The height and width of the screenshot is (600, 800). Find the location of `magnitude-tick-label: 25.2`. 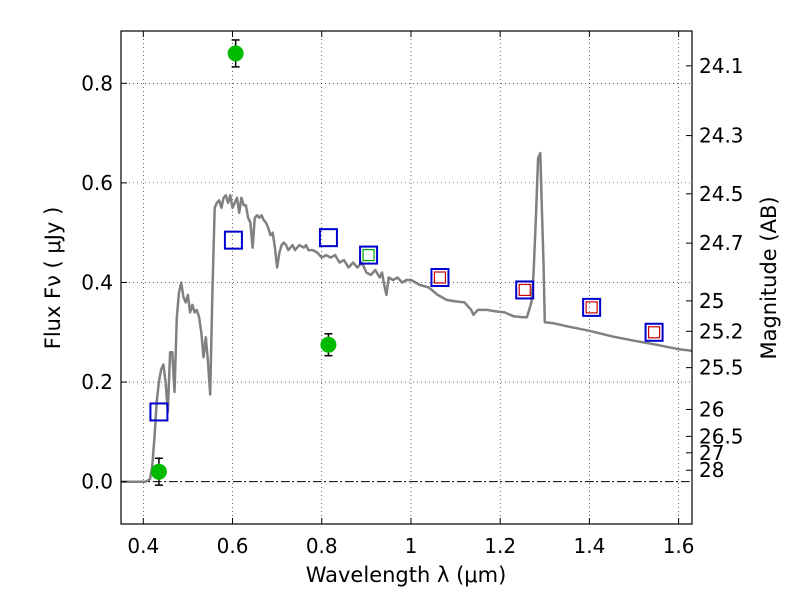

magnitude-tick-label: 25.2 is located at coordinates (721, 331).